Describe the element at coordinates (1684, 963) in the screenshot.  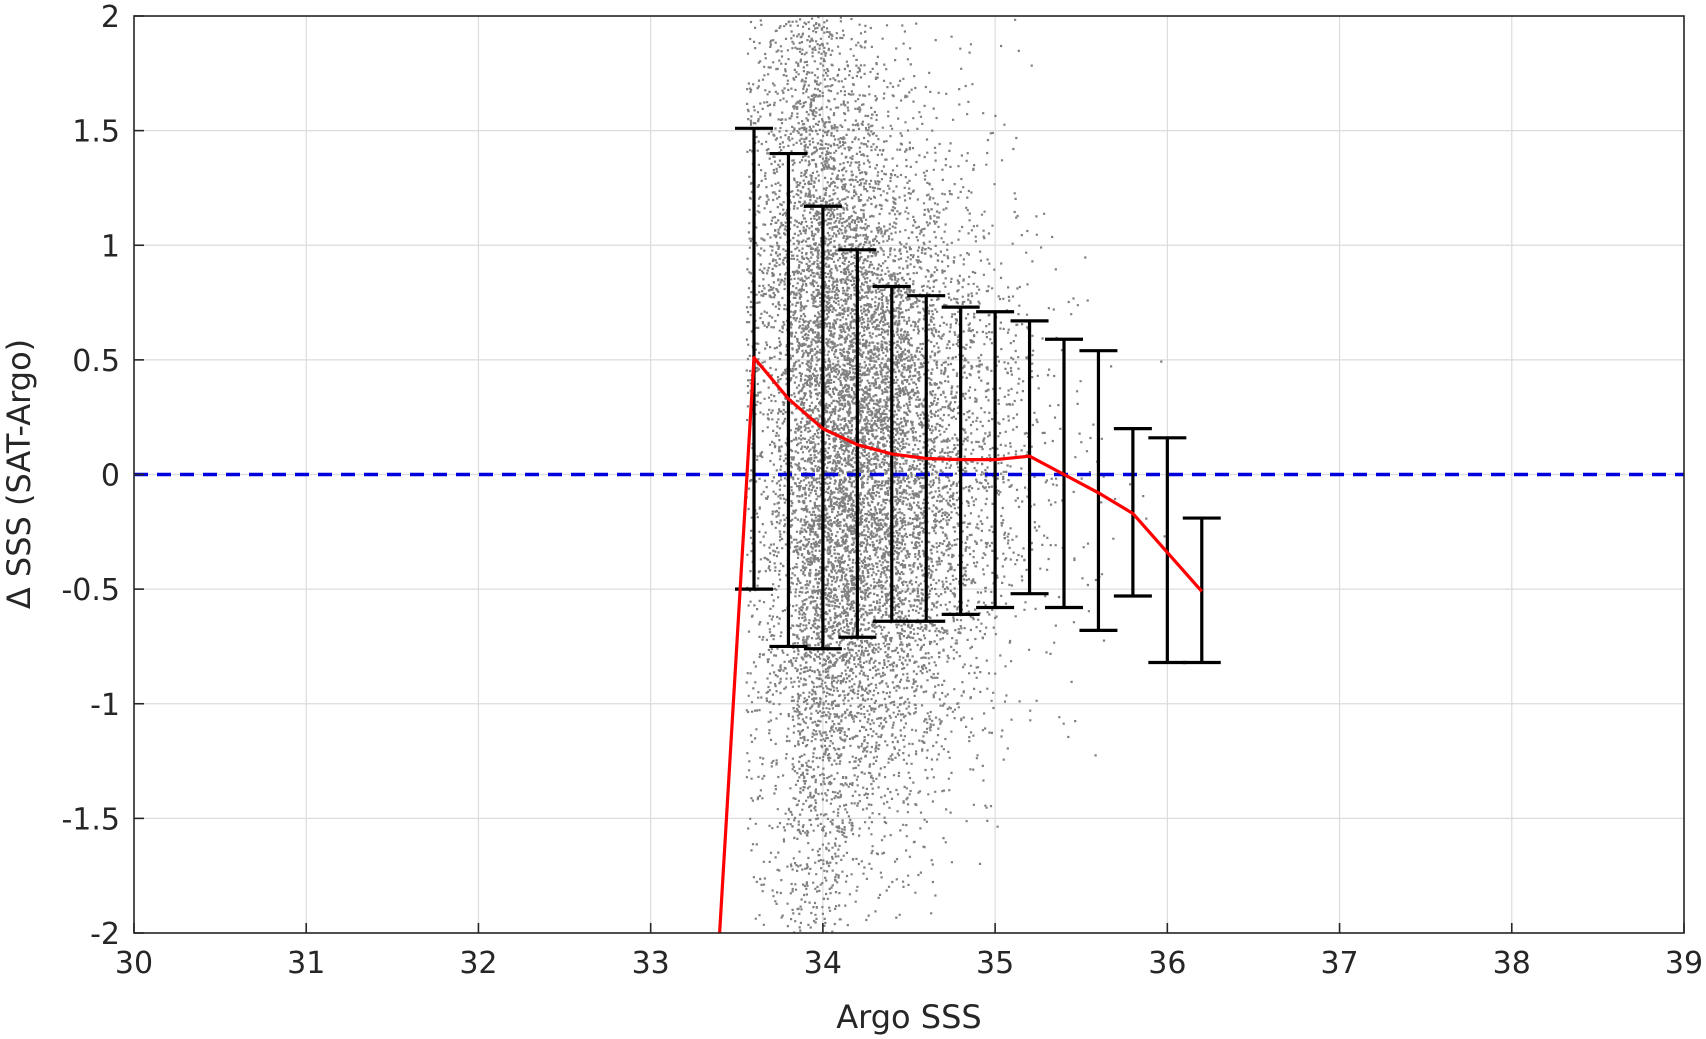
I see `x-tick-label: 39` at that location.